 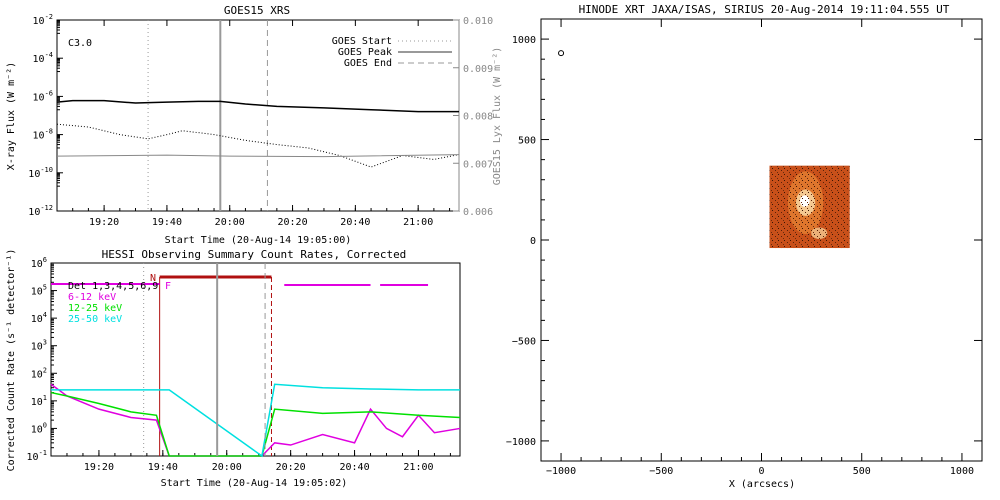 What do you see at coordinates (43, 96) in the screenshot?
I see `goes-left-tick-label: 10⁻⁶` at bounding box center [43, 96].